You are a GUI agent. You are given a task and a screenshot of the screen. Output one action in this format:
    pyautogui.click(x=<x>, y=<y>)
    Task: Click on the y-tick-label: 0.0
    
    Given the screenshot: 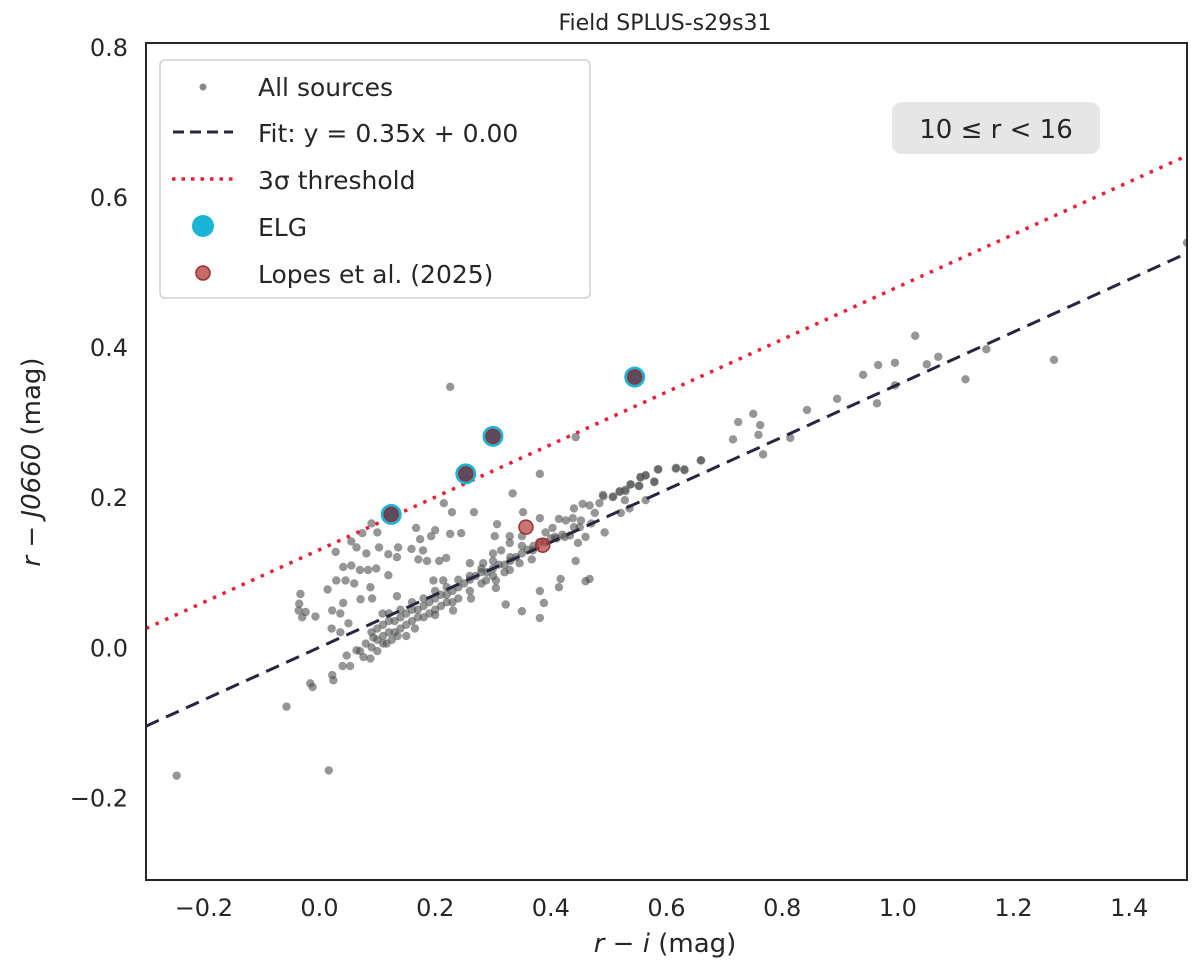 What is the action you would take?
    pyautogui.click(x=109, y=648)
    